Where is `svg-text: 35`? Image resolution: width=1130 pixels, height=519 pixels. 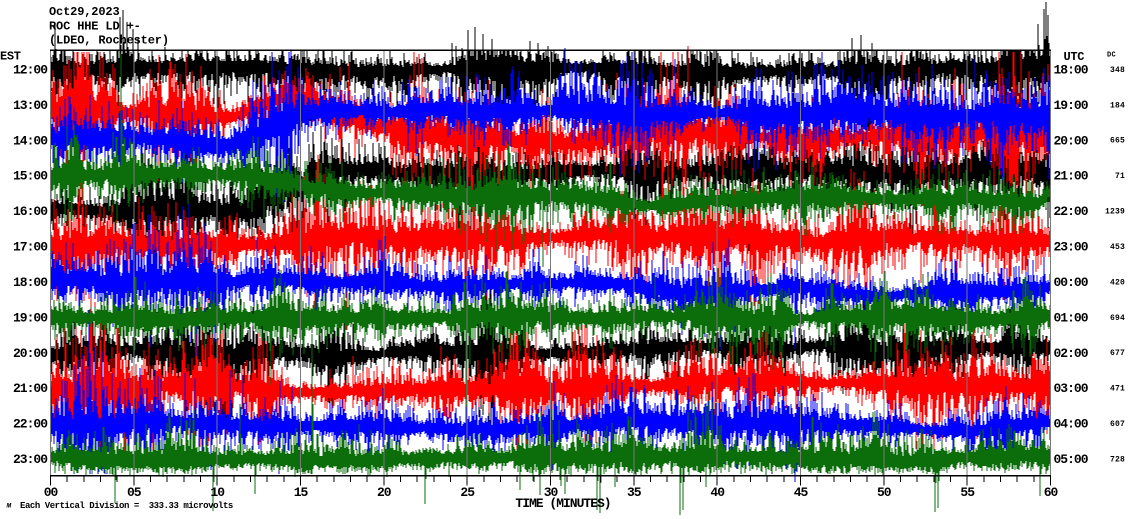
svg-text: 35 is located at coordinates (634, 492).